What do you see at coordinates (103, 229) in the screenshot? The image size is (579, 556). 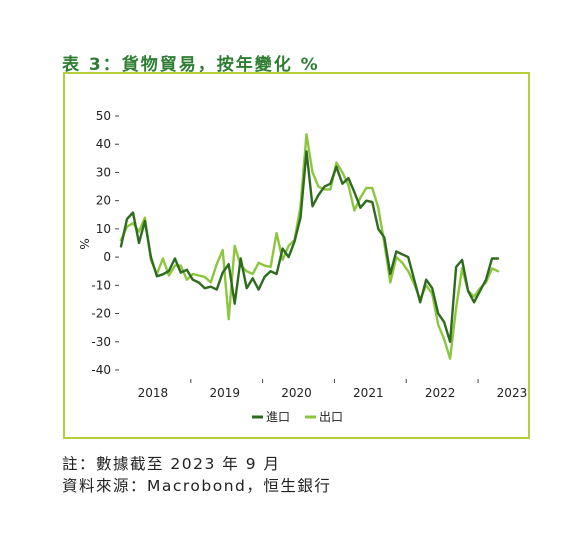 I see `y-tick-label: 10` at bounding box center [103, 229].